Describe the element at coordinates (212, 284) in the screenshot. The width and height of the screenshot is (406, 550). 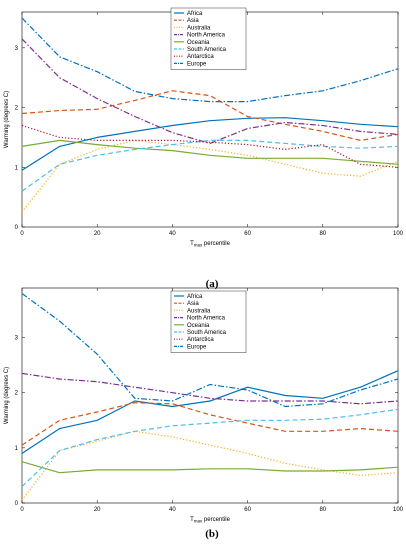
I see `panel-label-a: (a)` at that location.